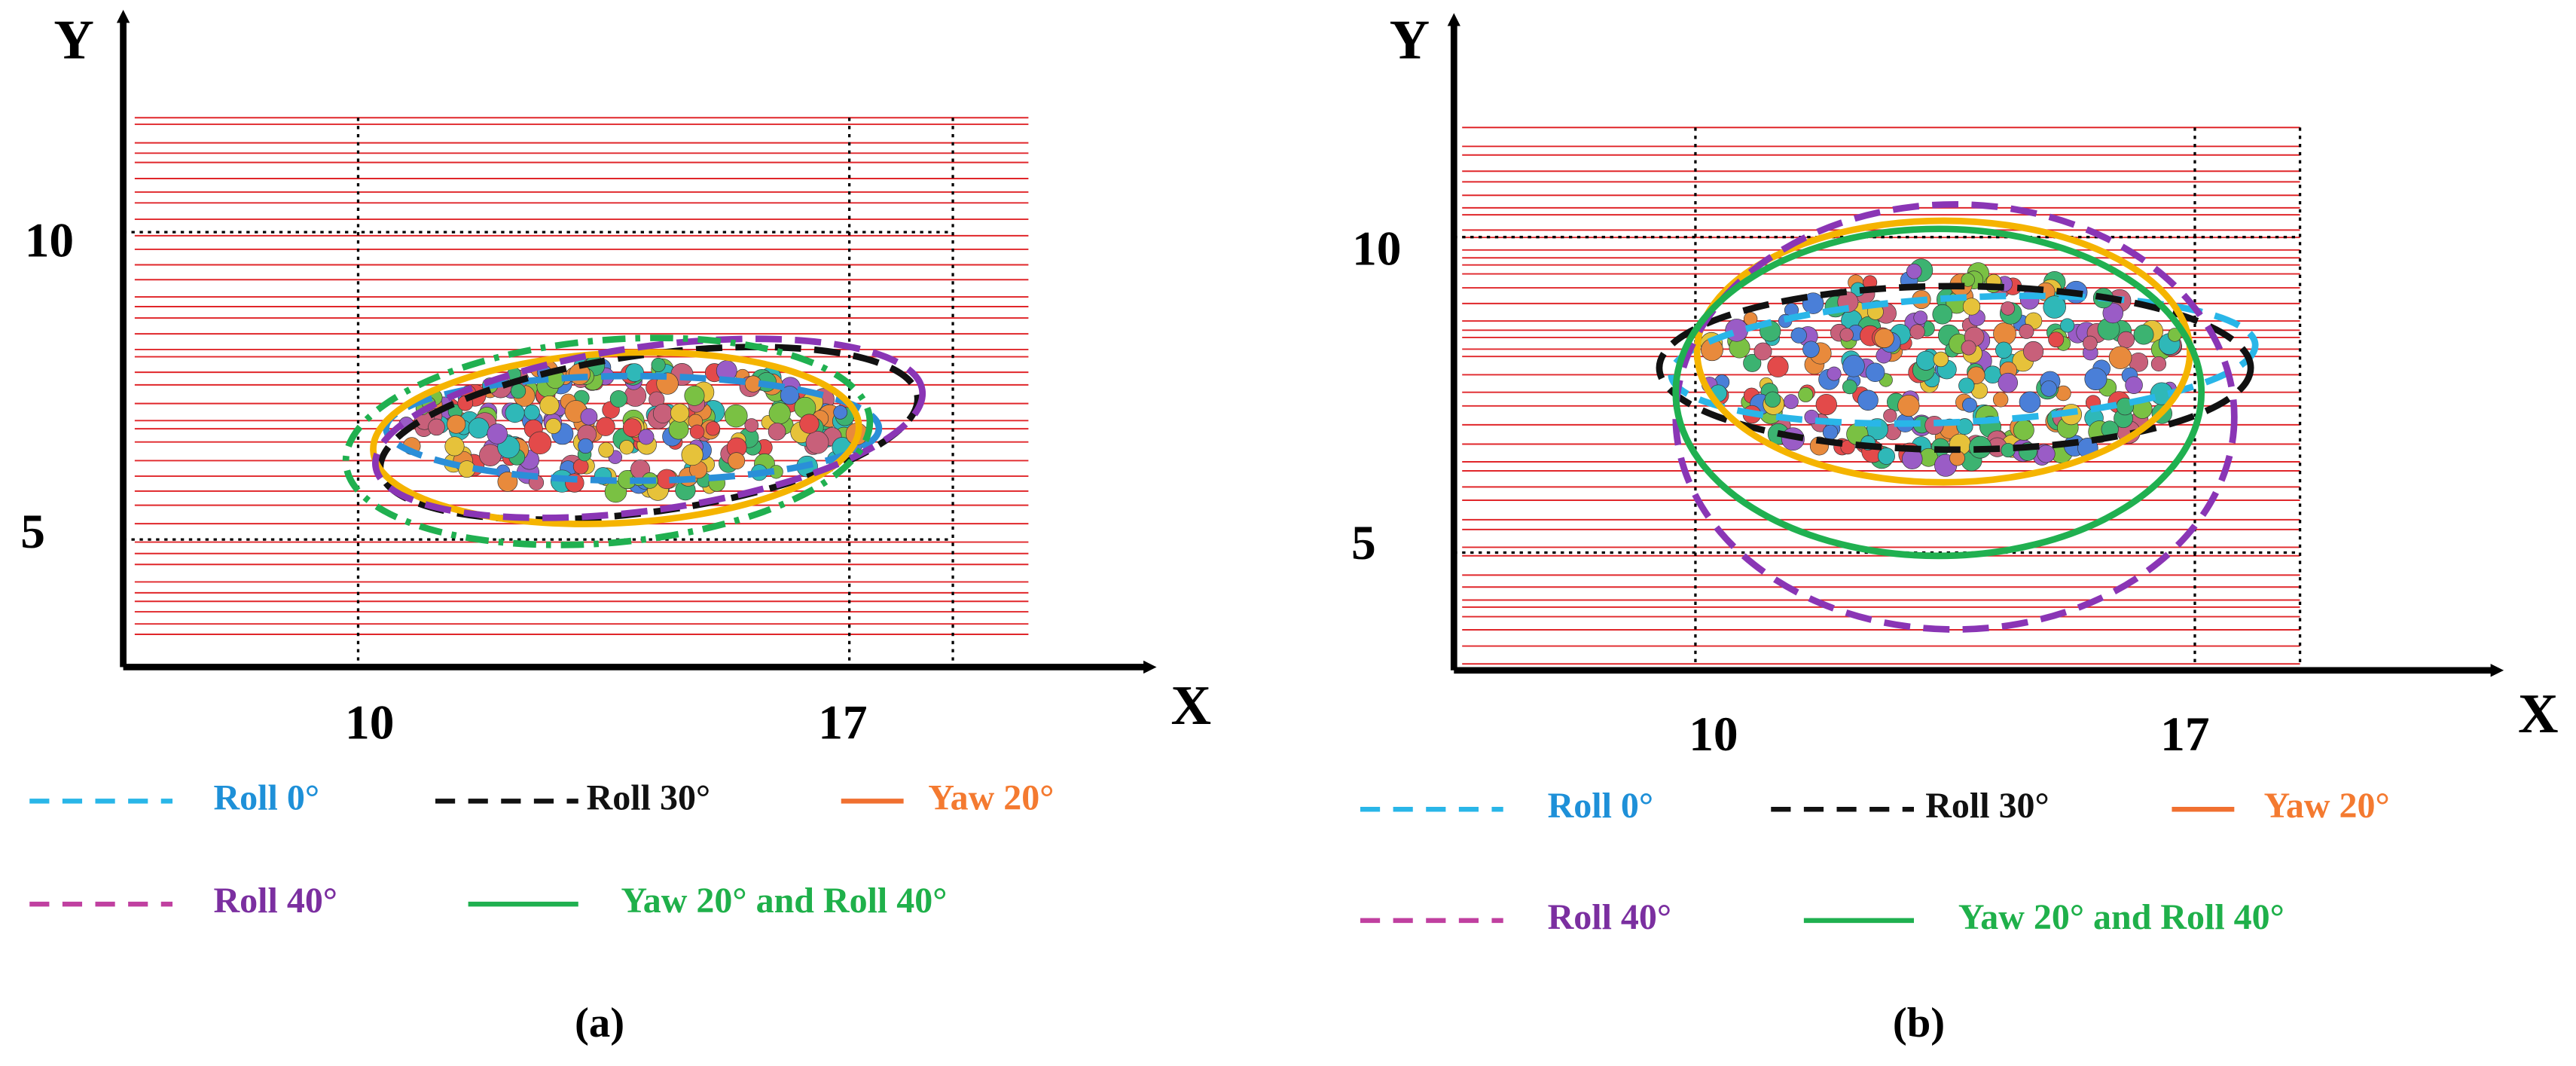 The image size is (2576, 1066). I want to click on y-axis-label: Y, so click(73, 41).